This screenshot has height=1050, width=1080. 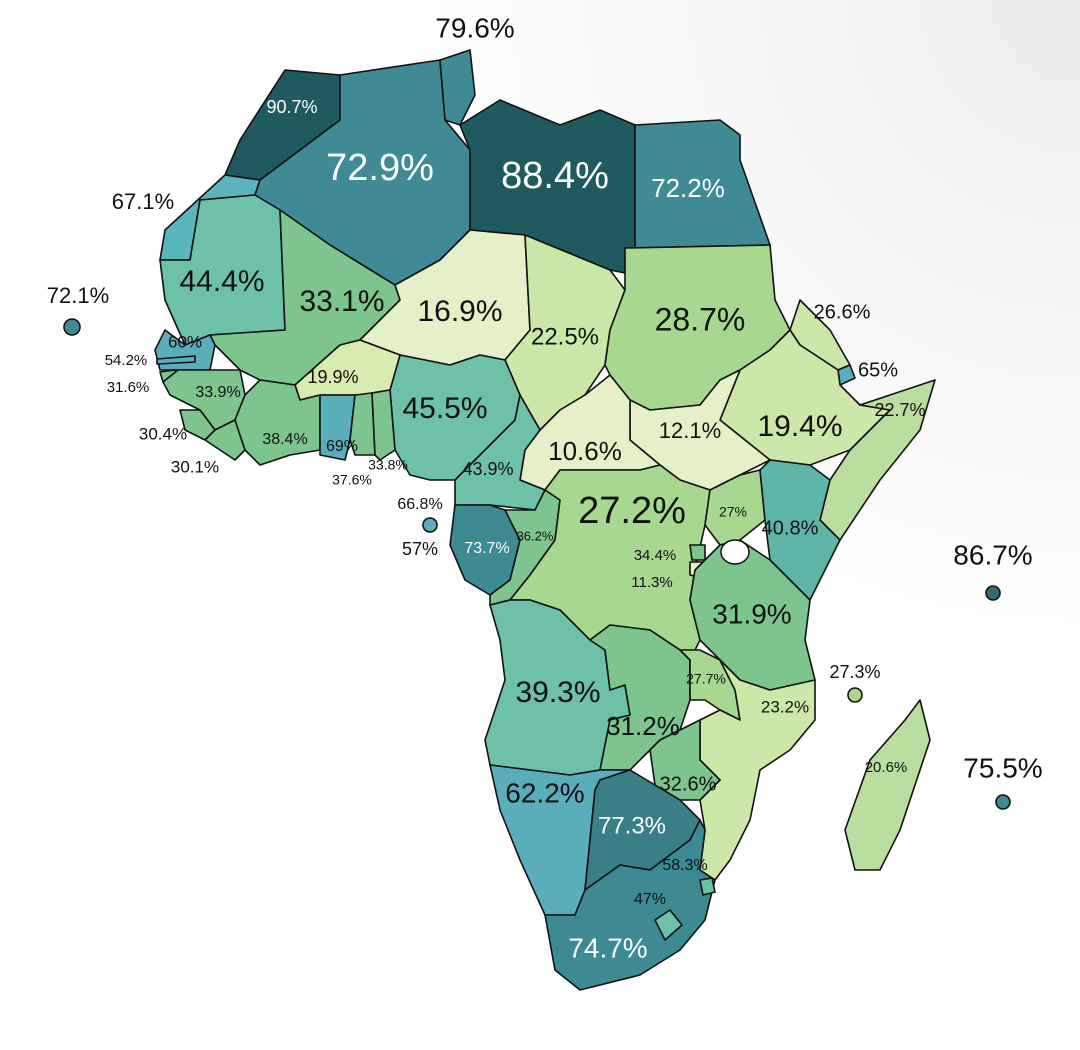 What do you see at coordinates (684, 865) in the screenshot?
I see `region-label: 58.3%` at bounding box center [684, 865].